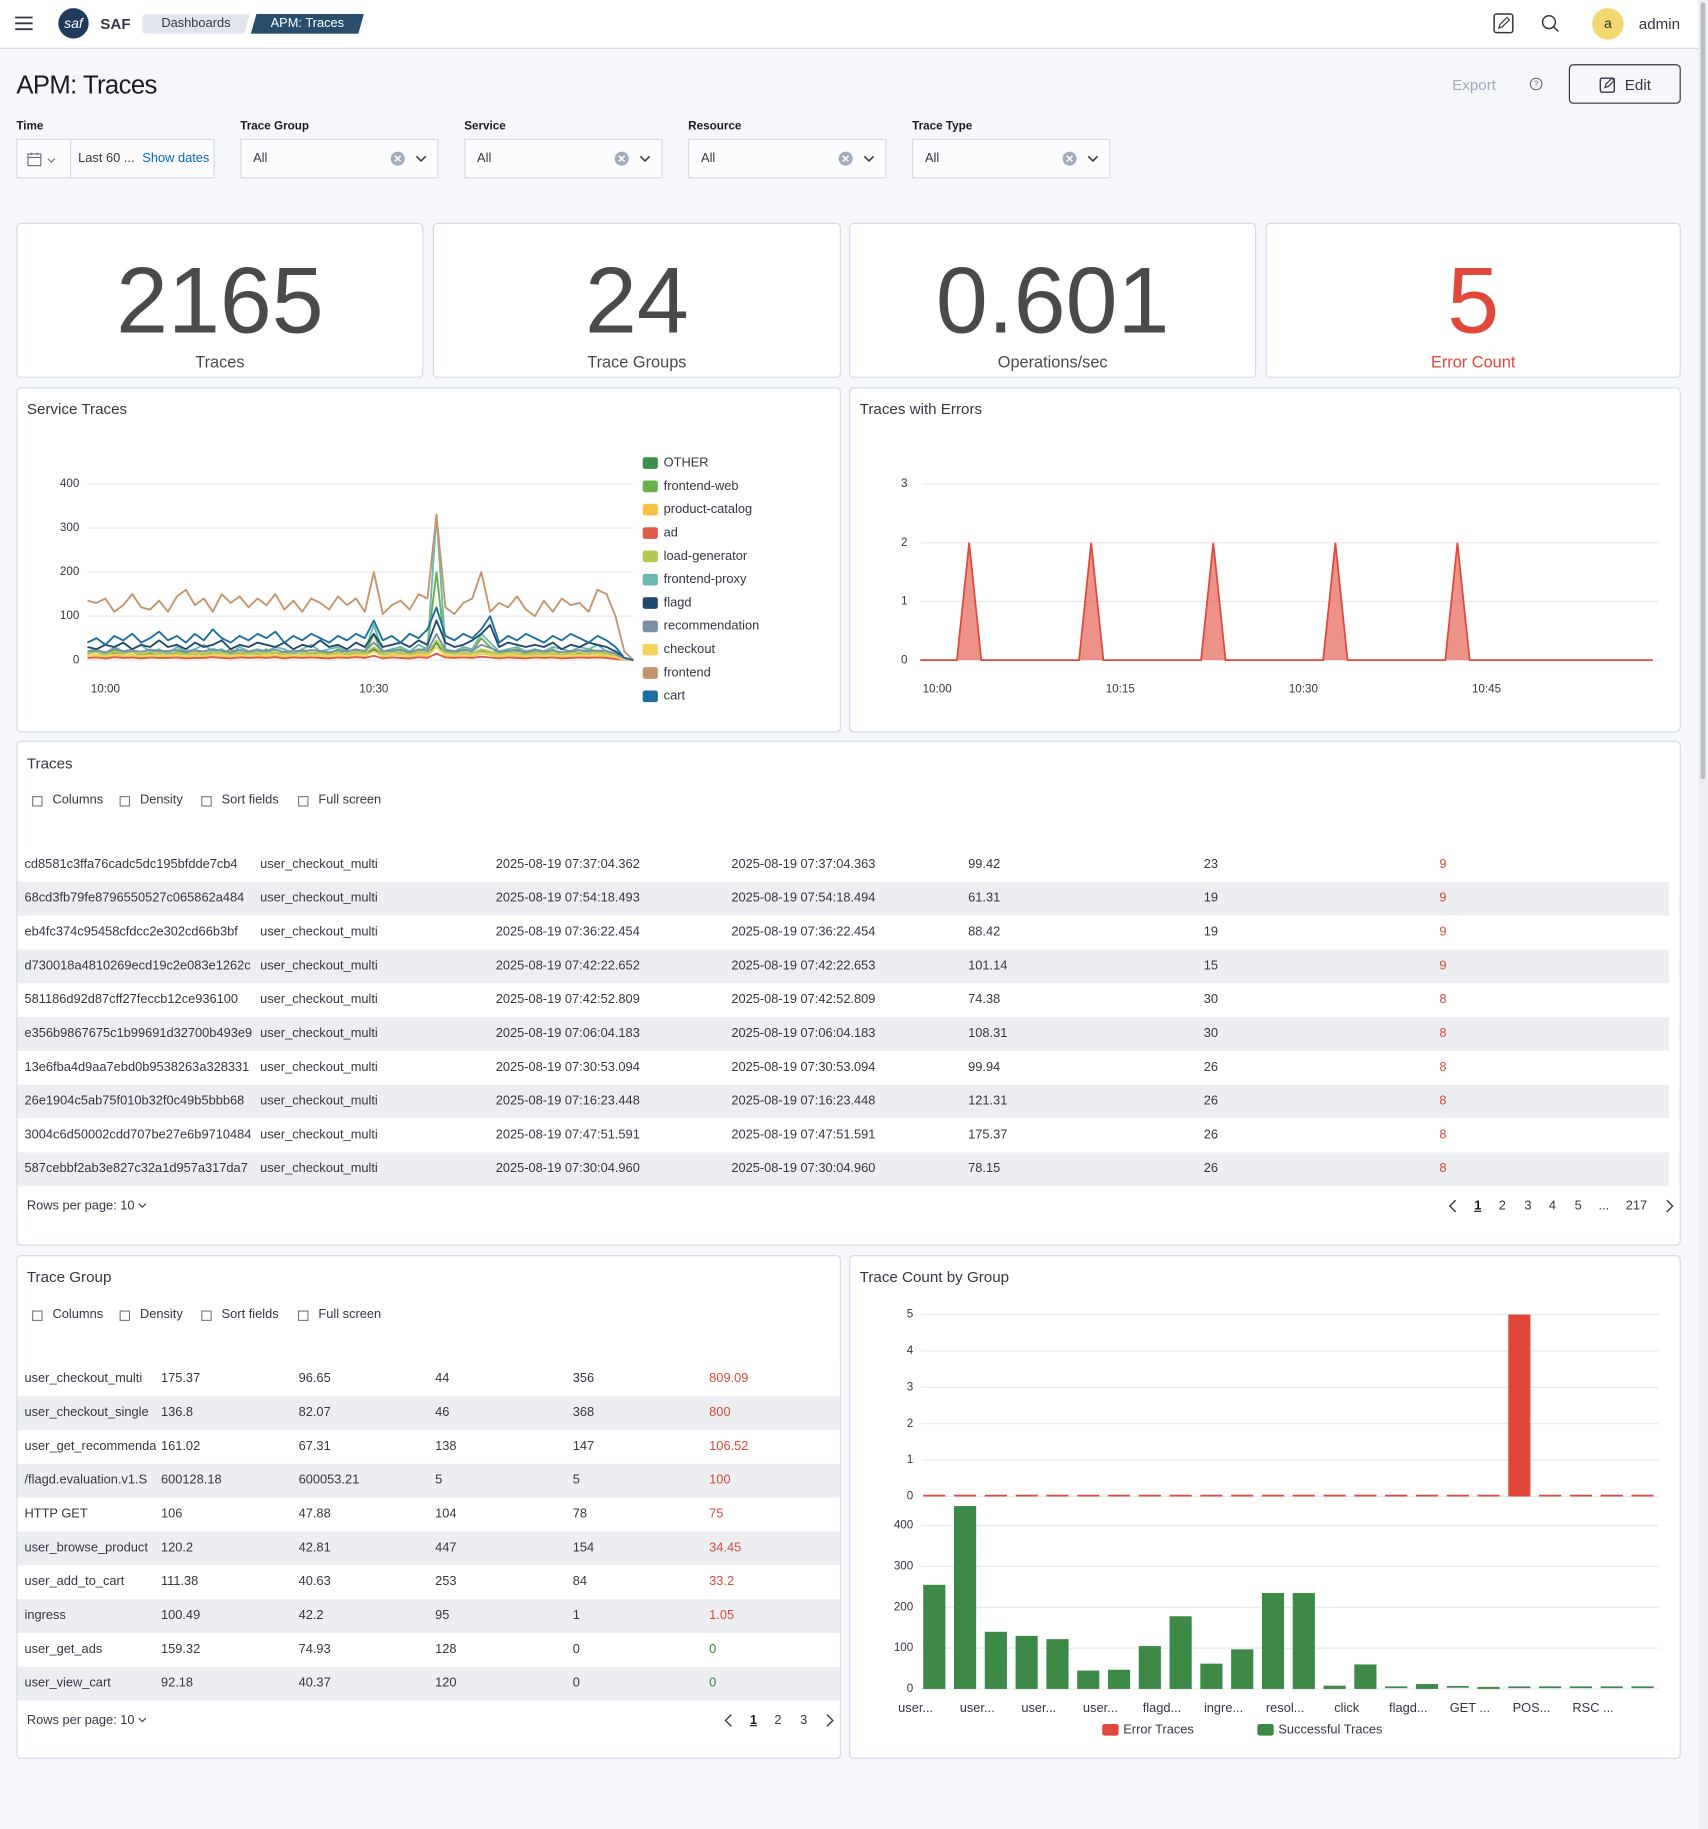  I want to click on filter-box: Last 60 ... Show dates, so click(115, 158).